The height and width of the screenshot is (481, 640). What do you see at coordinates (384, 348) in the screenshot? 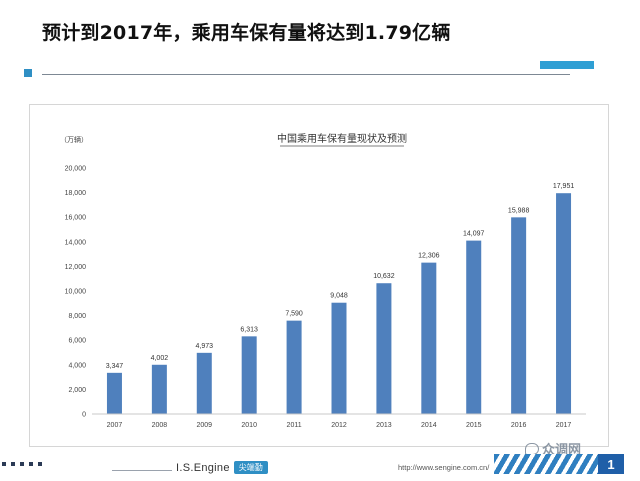
I see `bar-2013` at bounding box center [384, 348].